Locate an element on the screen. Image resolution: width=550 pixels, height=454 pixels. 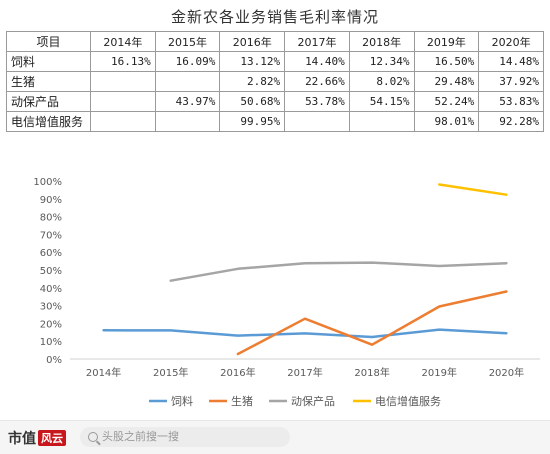
y-tick-label: 40% is located at coordinates (51, 289).